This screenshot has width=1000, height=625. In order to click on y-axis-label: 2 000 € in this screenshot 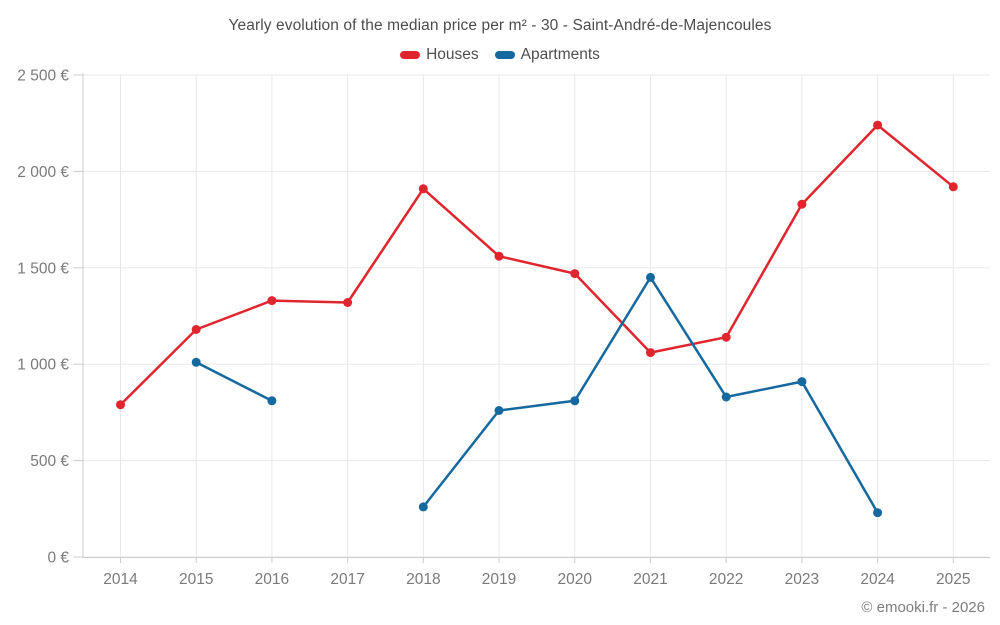, I will do `click(43, 172)`.